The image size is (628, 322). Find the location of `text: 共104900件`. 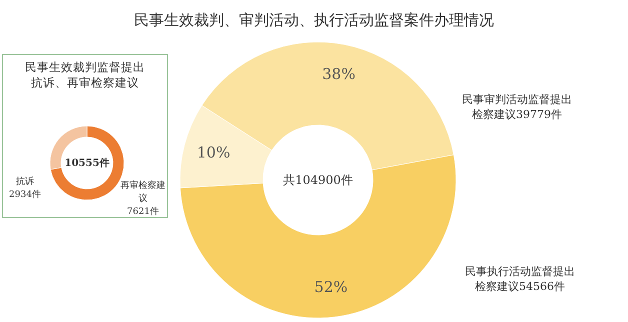

text: 共104900件 is located at coordinates (318, 180).